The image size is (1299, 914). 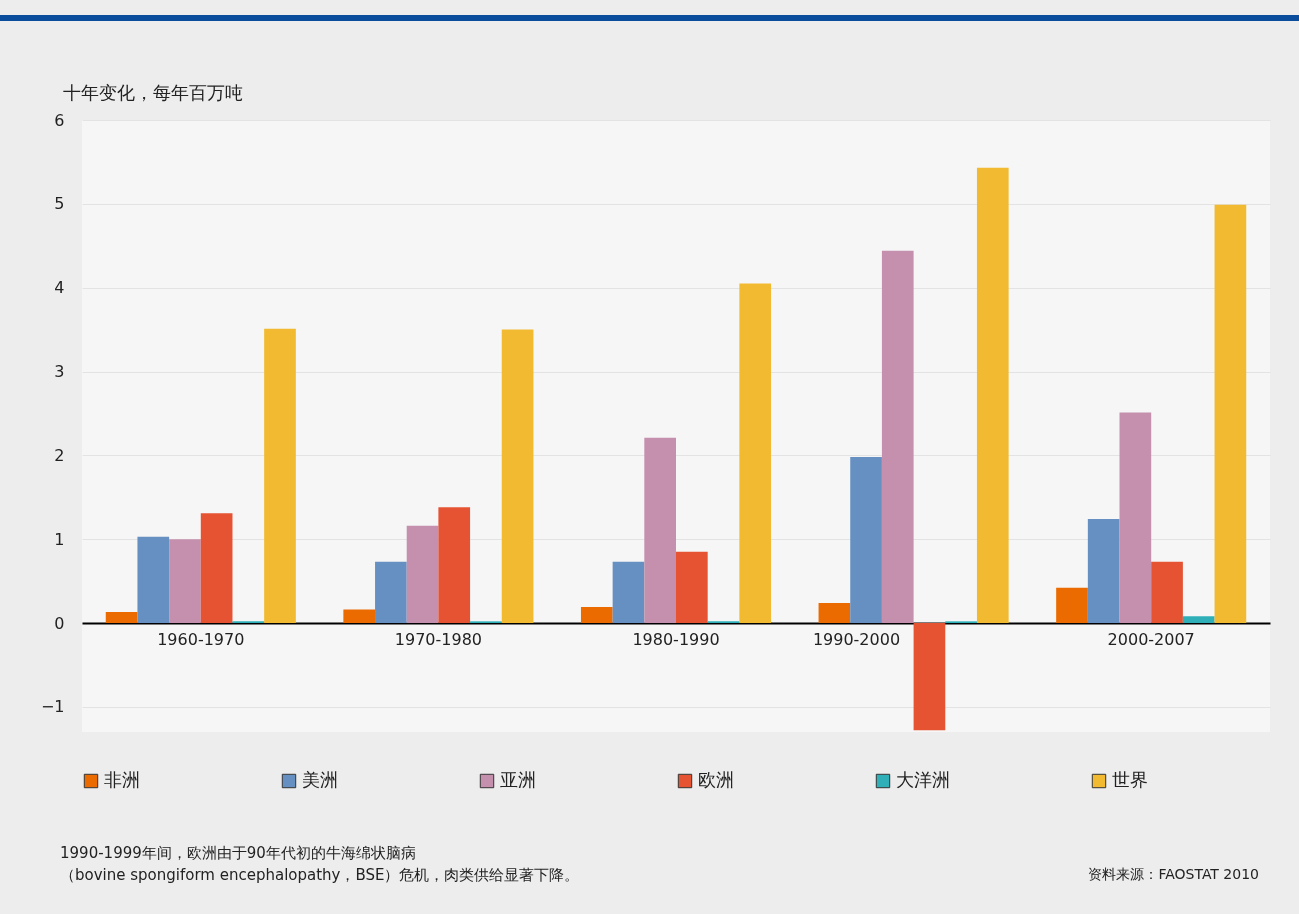 What do you see at coordinates (856, 639) in the screenshot?
I see `x-tick-label: 1990-2000` at bounding box center [856, 639].